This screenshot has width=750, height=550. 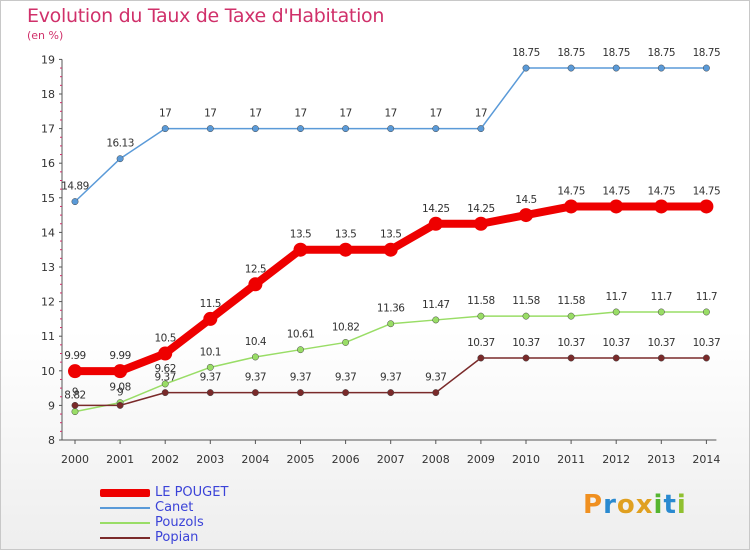 I want to click on logo-letter: t, so click(x=670, y=505).